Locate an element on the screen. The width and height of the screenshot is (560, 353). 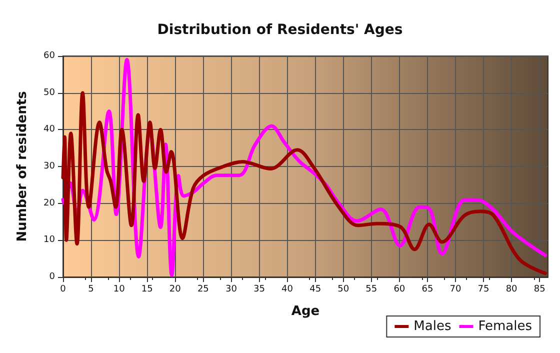
y-tick-label: 0 is located at coordinates (52, 277).